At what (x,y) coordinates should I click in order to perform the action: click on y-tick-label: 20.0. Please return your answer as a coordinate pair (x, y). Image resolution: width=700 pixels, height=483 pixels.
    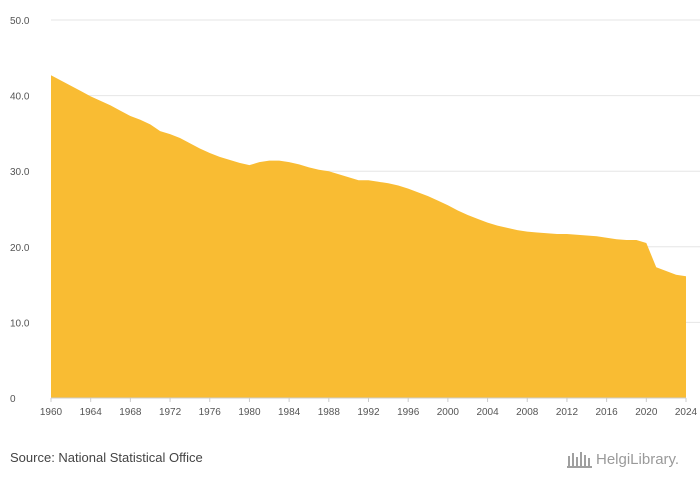
    Looking at the image, I should click on (20, 248).